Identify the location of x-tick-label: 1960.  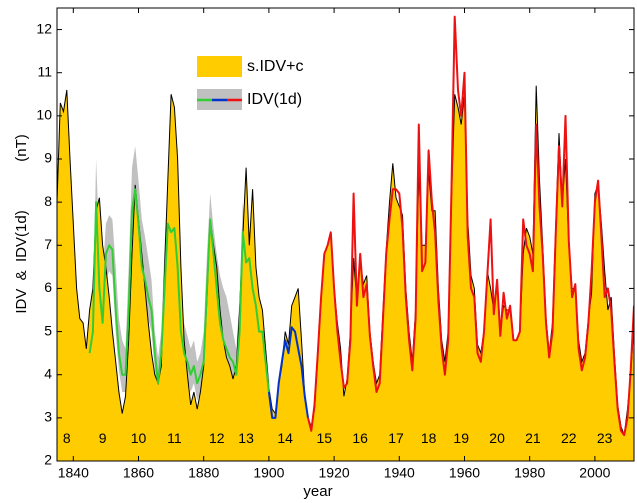
(464, 473).